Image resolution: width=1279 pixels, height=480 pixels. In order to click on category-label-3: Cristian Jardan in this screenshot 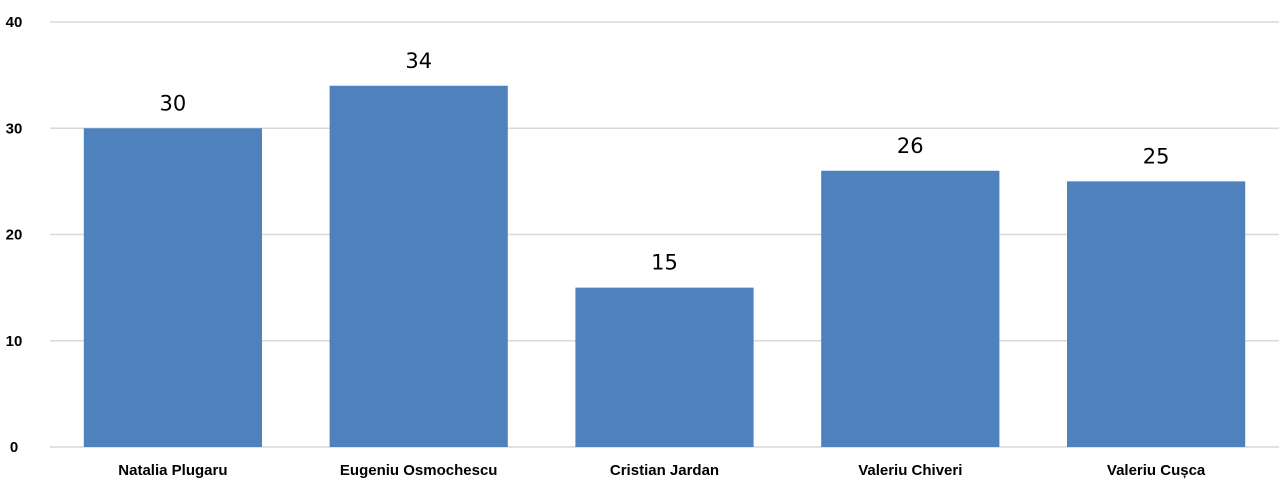, I will do `click(664, 470)`.